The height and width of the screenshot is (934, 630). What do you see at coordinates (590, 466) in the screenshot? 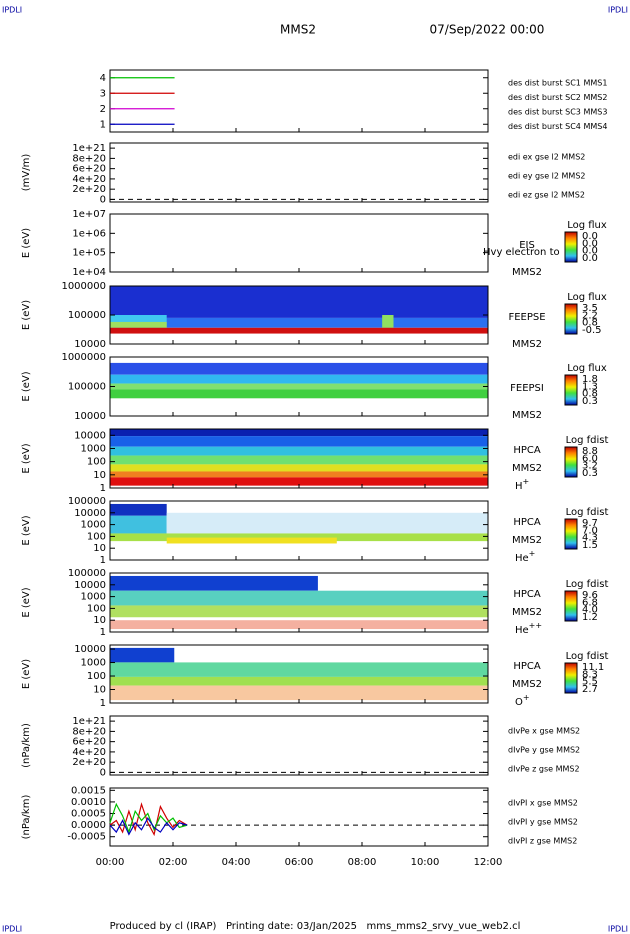
I see `colorbar-tick-label: 3.2` at bounding box center [590, 466].